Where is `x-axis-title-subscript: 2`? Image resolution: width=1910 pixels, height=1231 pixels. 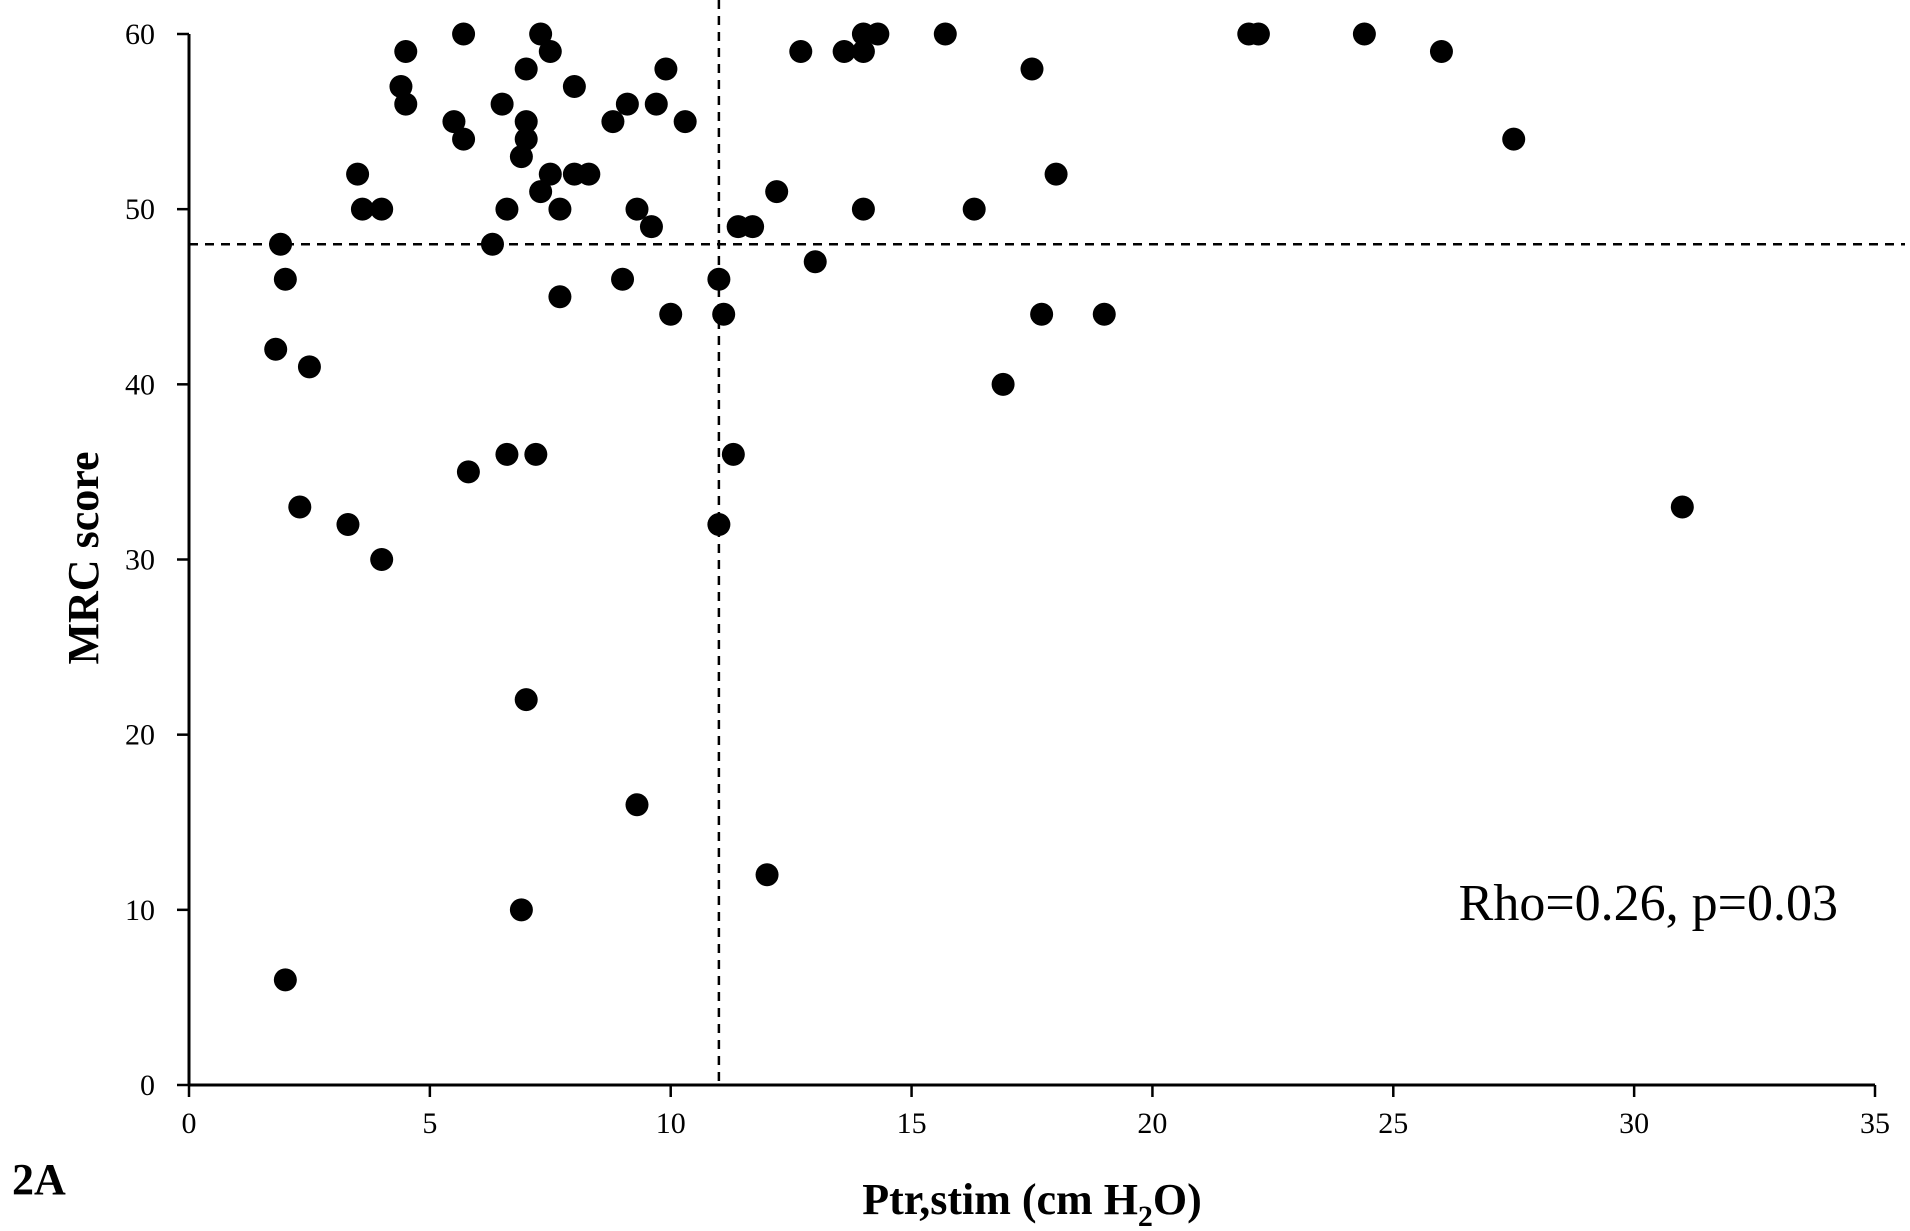
x-axis-title-subscript: 2 is located at coordinates (1145, 1215).